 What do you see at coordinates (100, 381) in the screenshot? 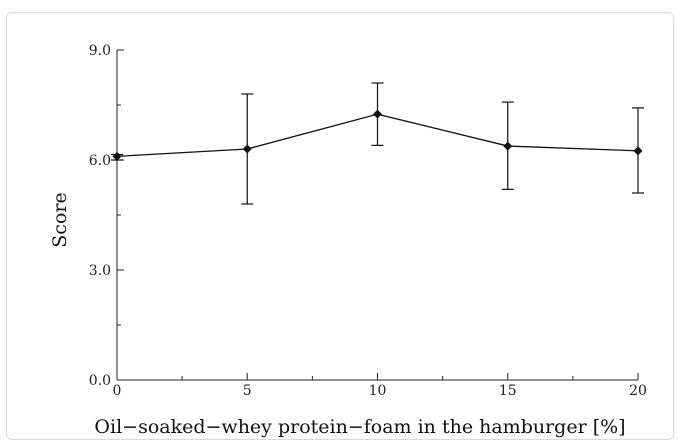
I see `y-tick-label: 0.0` at bounding box center [100, 381].